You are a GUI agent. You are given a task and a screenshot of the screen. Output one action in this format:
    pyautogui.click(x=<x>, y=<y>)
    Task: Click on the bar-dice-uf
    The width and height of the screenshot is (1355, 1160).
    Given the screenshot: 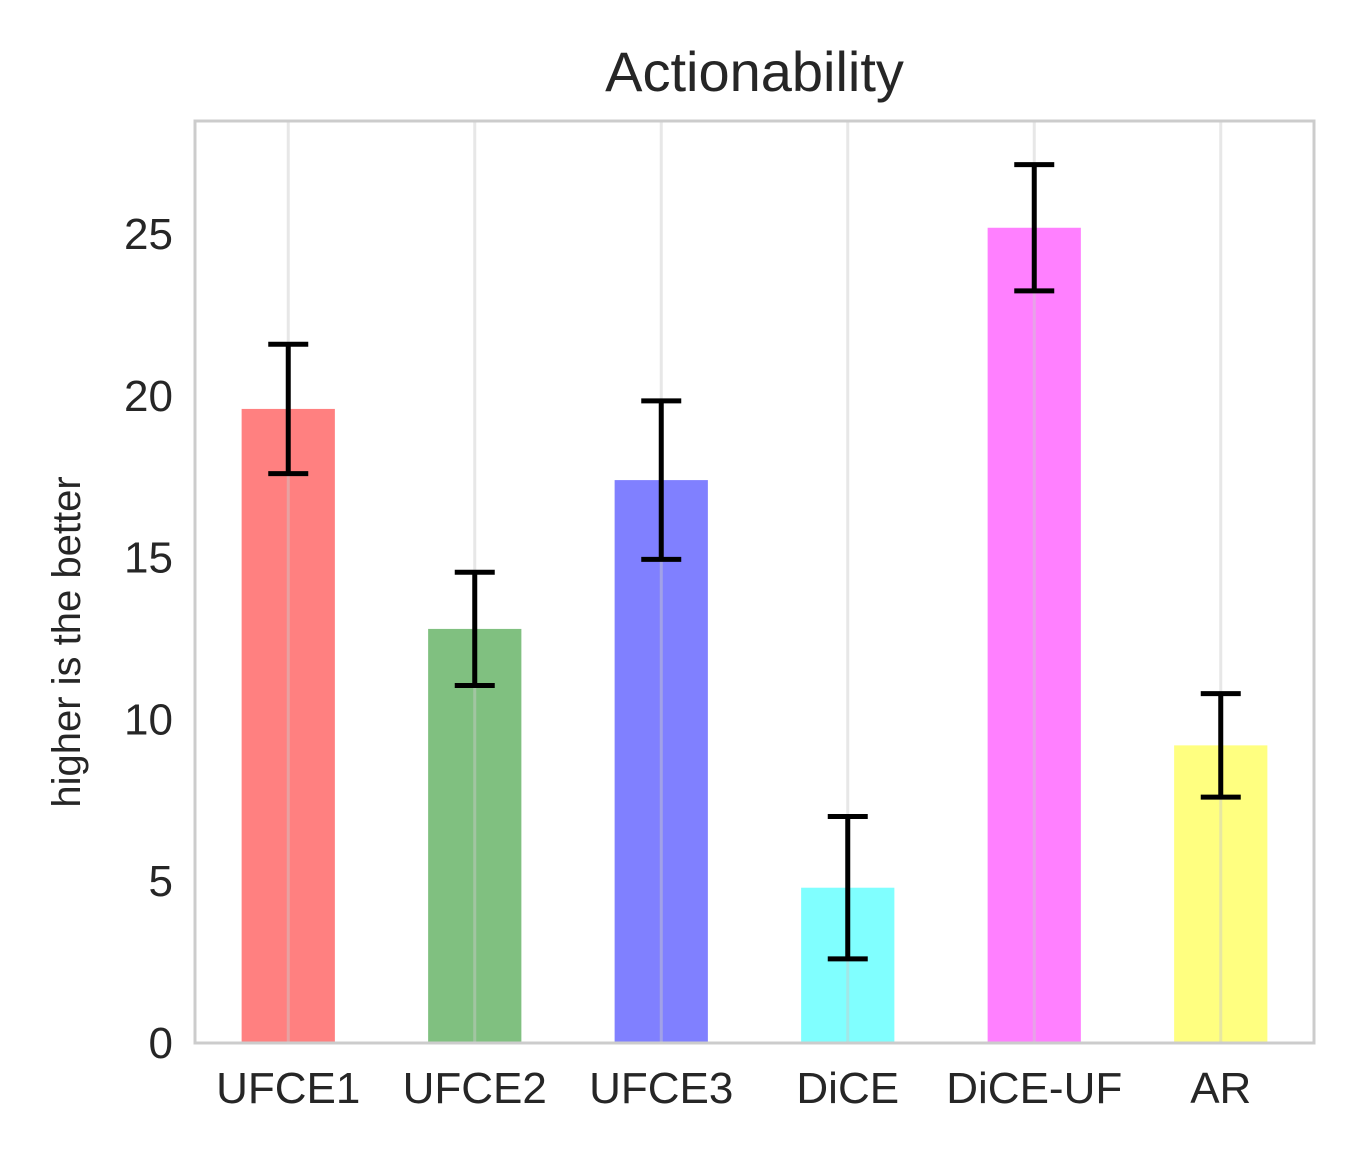 What is the action you would take?
    pyautogui.click(x=1034, y=635)
    